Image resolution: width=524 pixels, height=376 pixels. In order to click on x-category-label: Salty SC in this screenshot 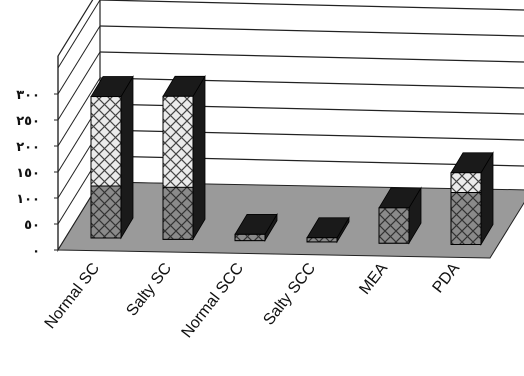, I will do `click(149, 290)`.